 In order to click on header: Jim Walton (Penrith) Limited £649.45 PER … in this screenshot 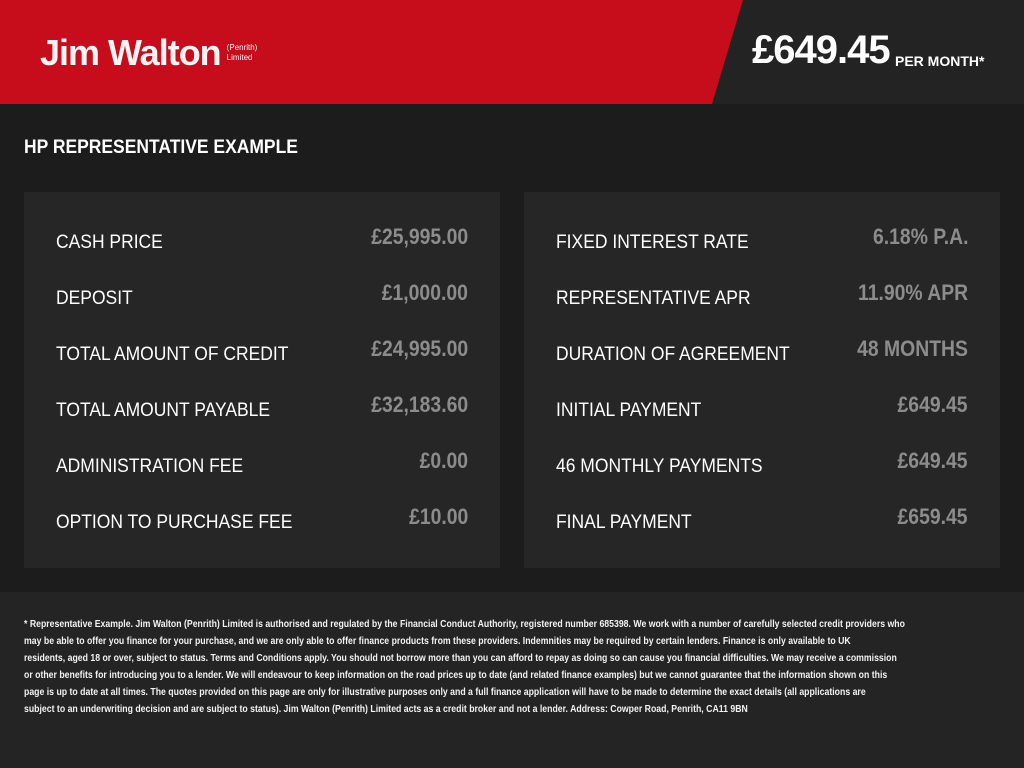, I will do `click(512, 52)`.